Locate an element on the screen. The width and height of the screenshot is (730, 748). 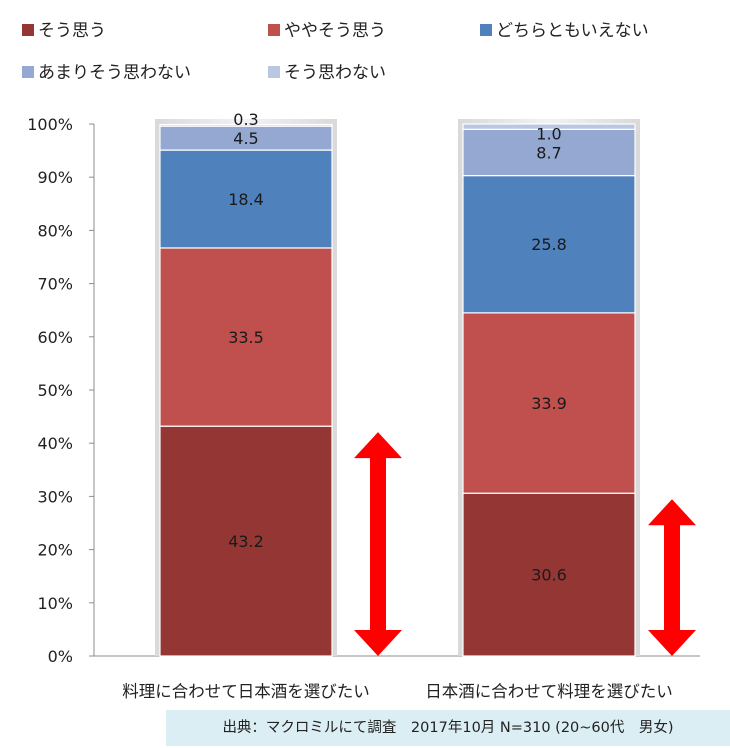
data-label-1-2: 33.5 is located at coordinates (246, 337).